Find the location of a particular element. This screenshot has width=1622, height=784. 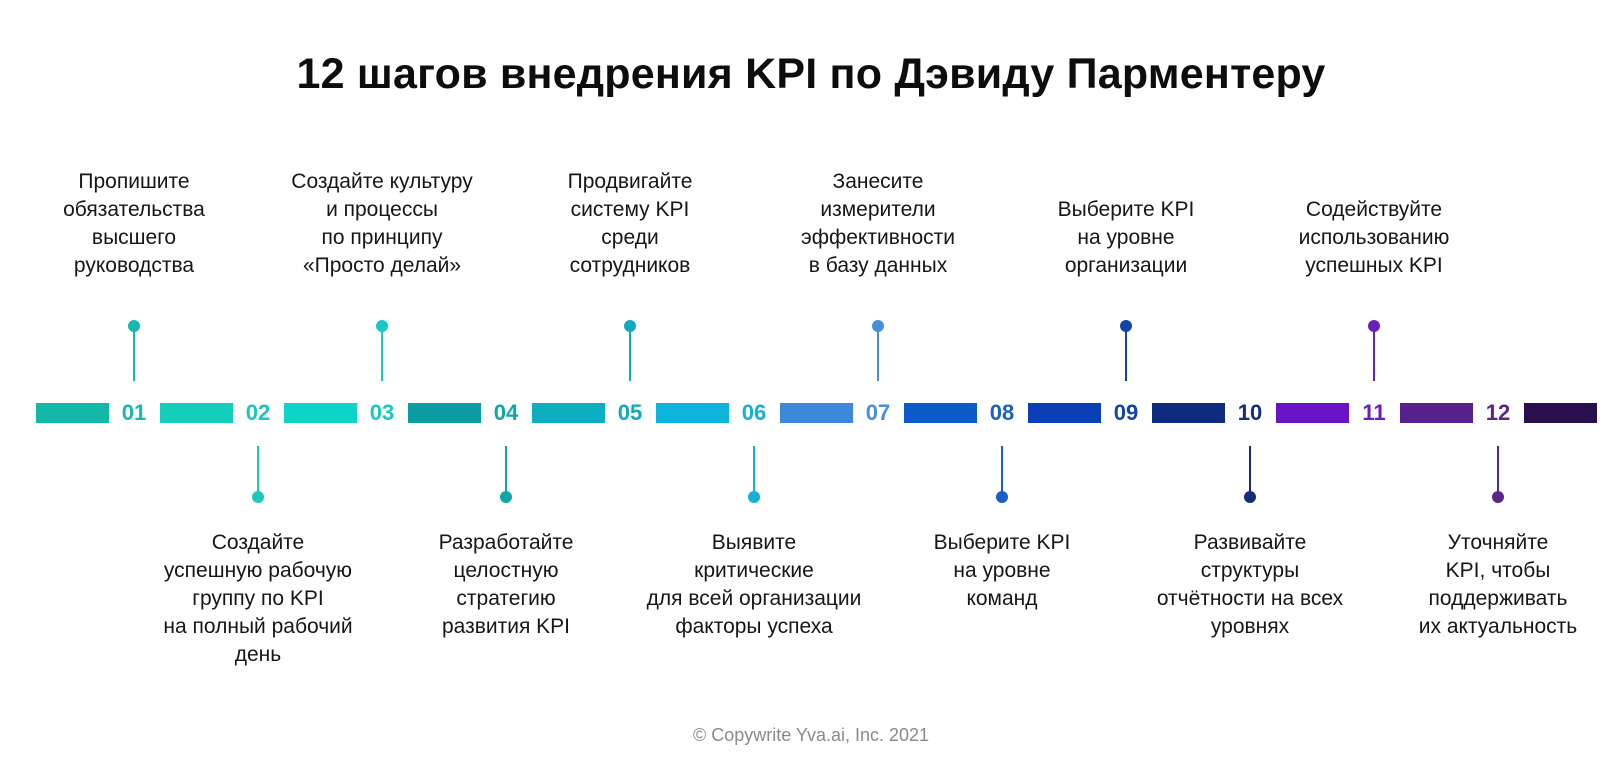

step-label-line: KPI, чтобы is located at coordinates (1498, 570).